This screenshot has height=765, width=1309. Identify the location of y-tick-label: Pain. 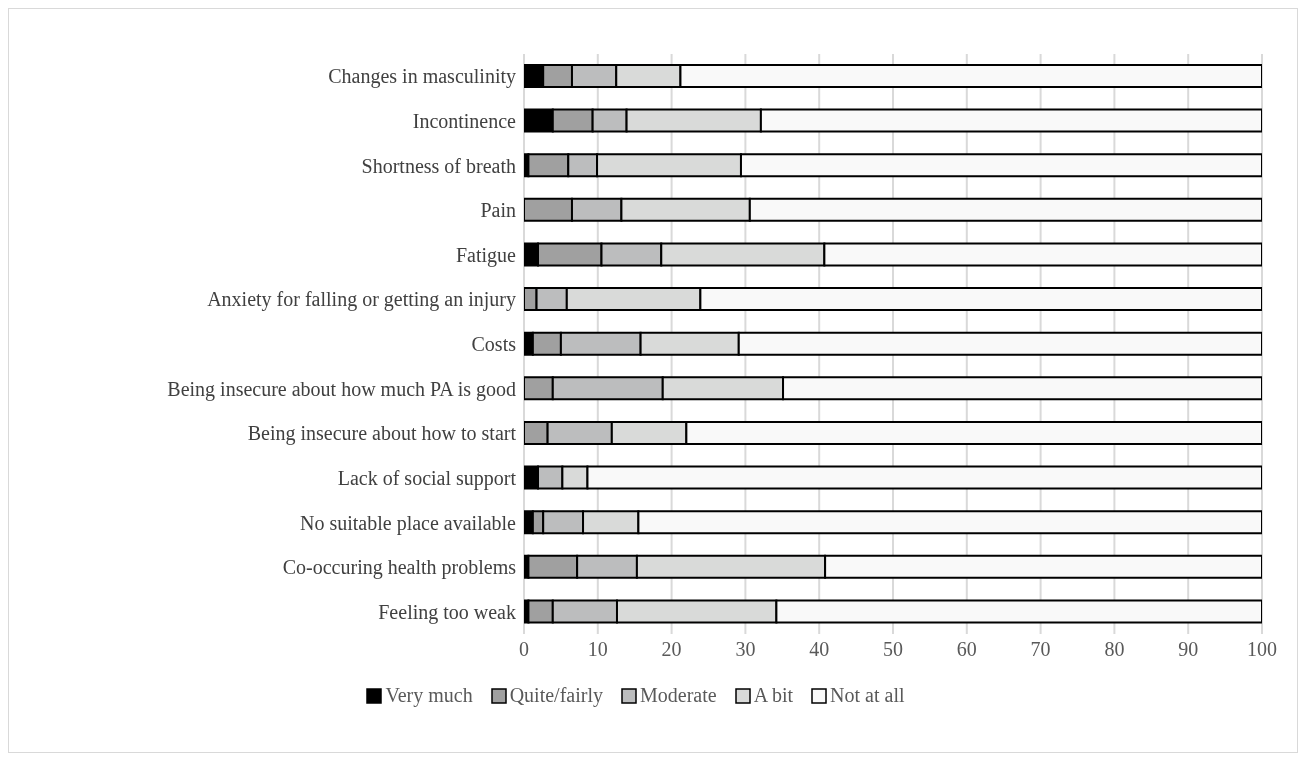
(498, 210).